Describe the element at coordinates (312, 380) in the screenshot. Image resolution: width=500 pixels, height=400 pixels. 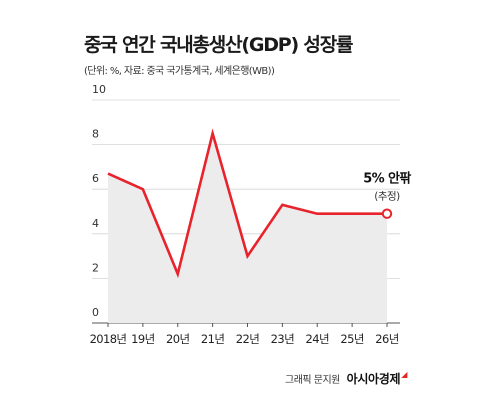
I see `credit-text: 그래픽 문지원` at that location.